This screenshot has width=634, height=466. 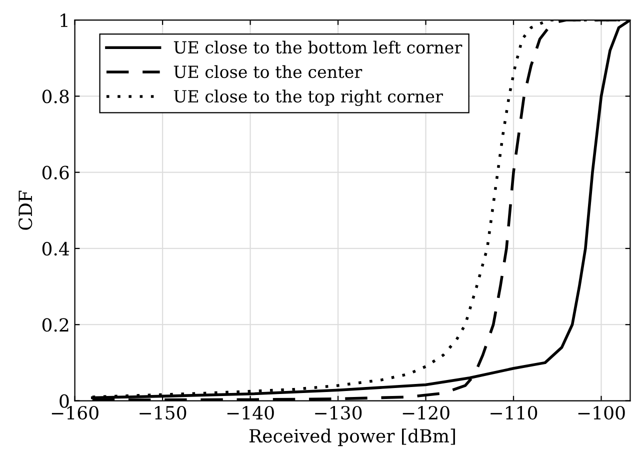 What do you see at coordinates (352, 437) in the screenshot?
I see `x-axis-title: Received power [dBm]` at bounding box center [352, 437].